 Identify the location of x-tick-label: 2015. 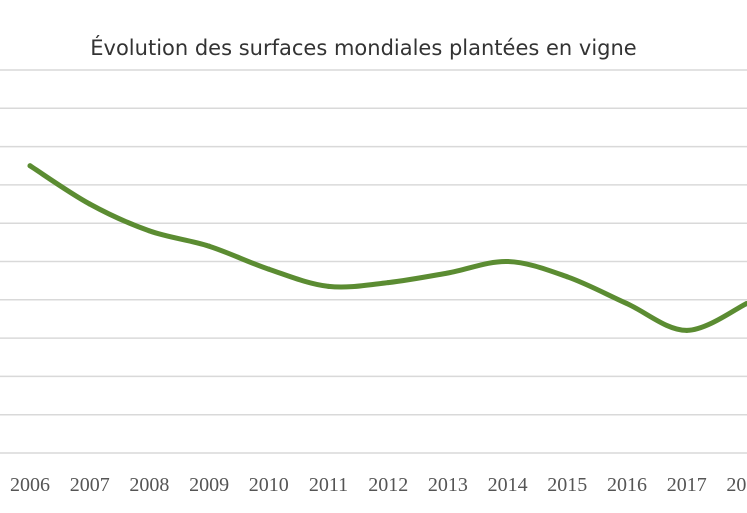
(567, 485).